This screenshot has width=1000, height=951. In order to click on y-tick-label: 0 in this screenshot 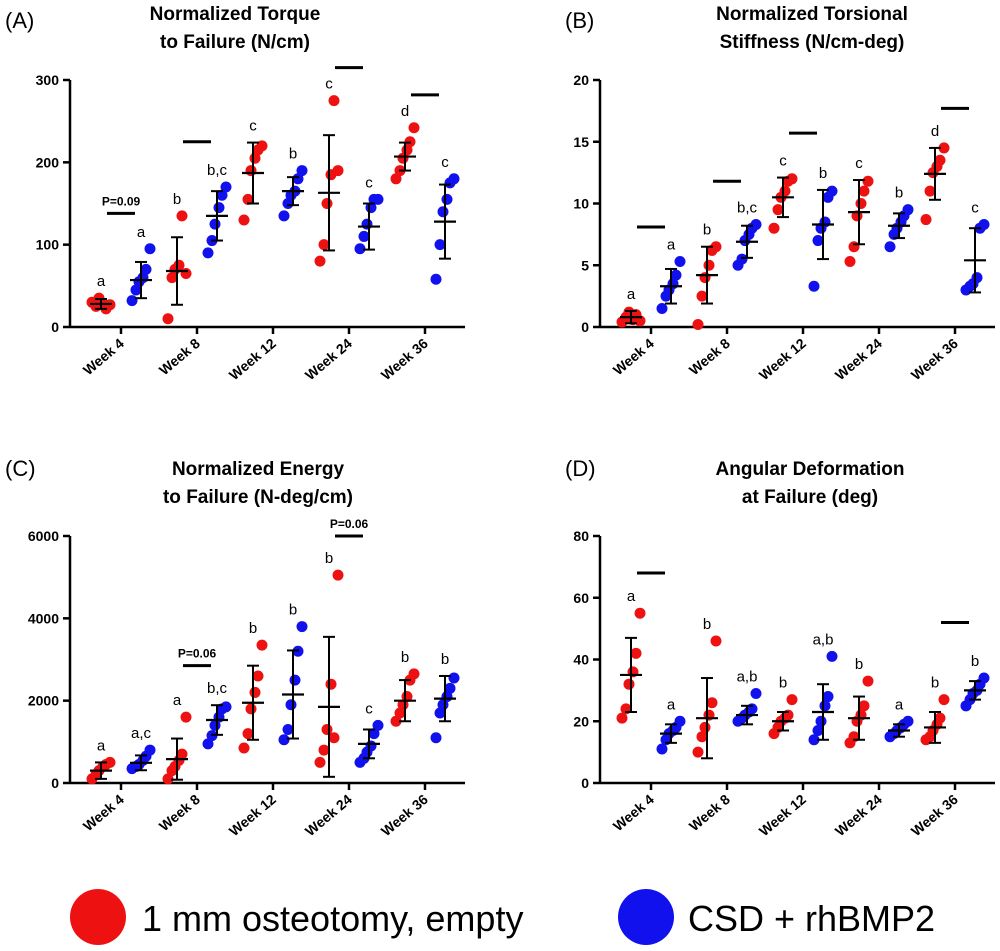, I will do `click(585, 327)`.